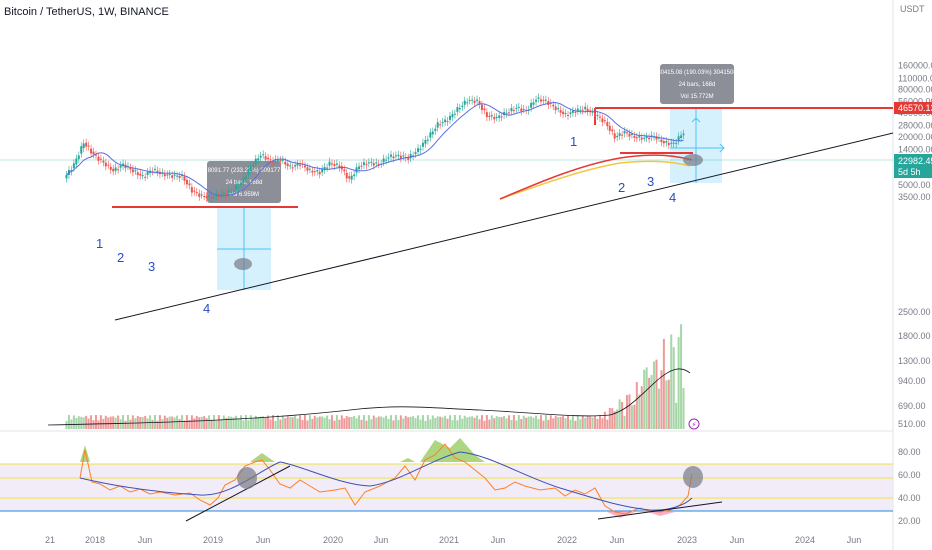  What do you see at coordinates (913, 166) in the screenshot?
I see `level-tag-current: 22982.45 5d 5h` at bounding box center [913, 166].